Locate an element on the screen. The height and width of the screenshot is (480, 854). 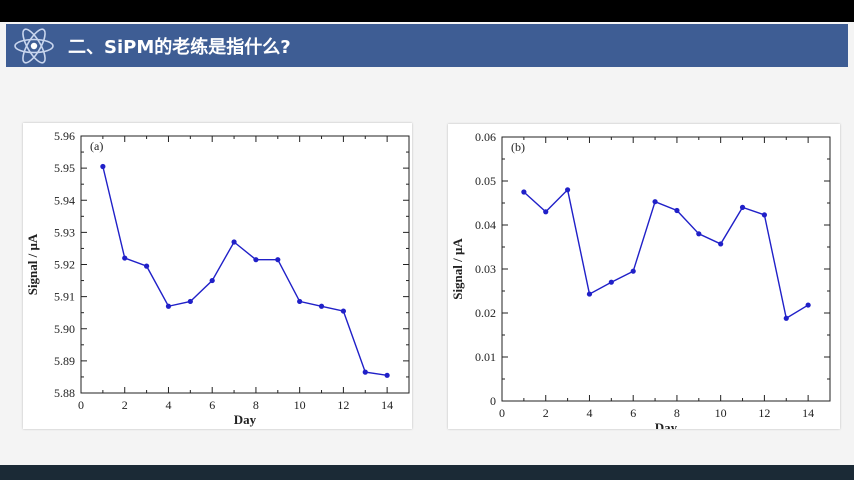
panel-label: (b) is located at coordinates (518, 147).